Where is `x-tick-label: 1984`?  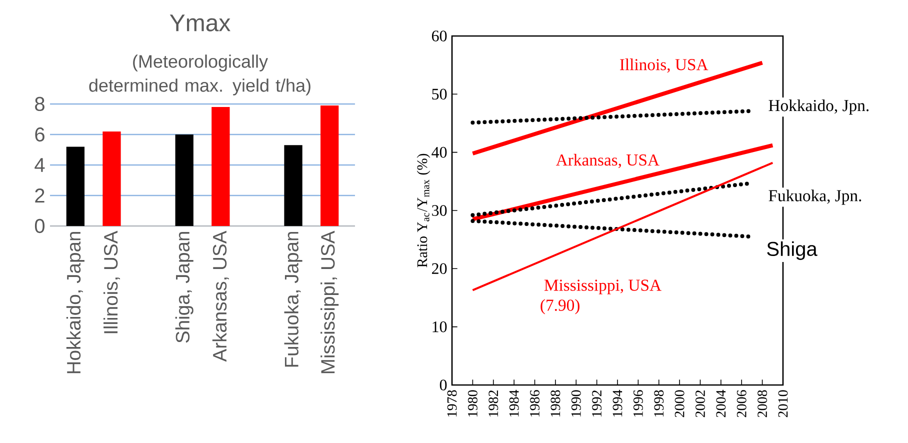
x-tick-label: 1984 is located at coordinates (514, 403).